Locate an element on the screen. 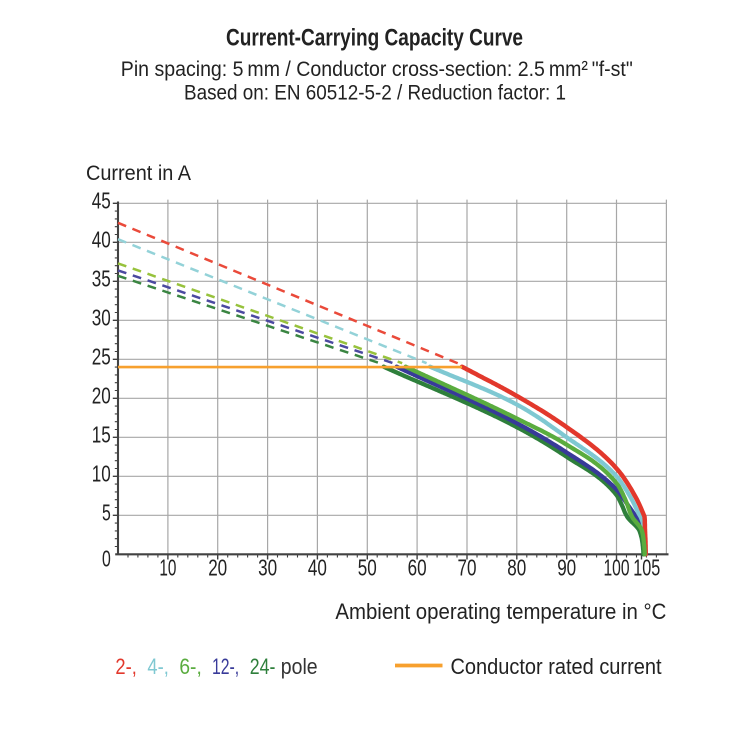 This screenshot has width=750, height=750. svg-text: 0 is located at coordinates (106, 559).